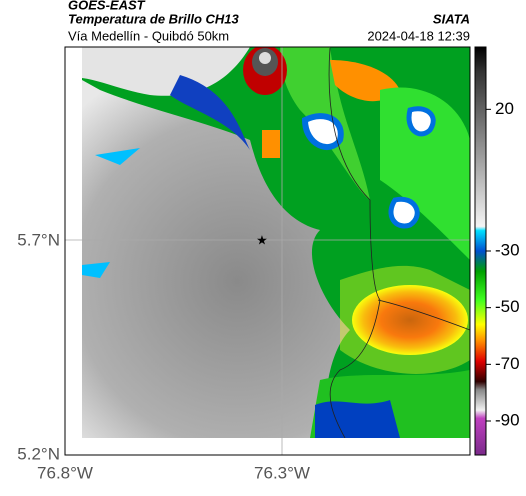 This screenshot has height=496, width=526. I want to click on colorbar-tick-label: -70, so click(507, 363).